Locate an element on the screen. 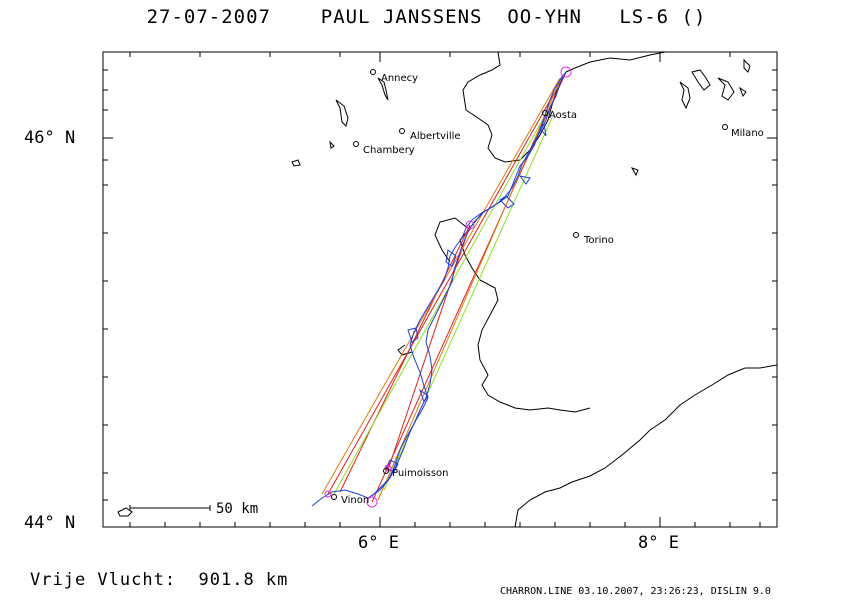 The image size is (853, 603). city-marker-puimoisson is located at coordinates (386, 471).